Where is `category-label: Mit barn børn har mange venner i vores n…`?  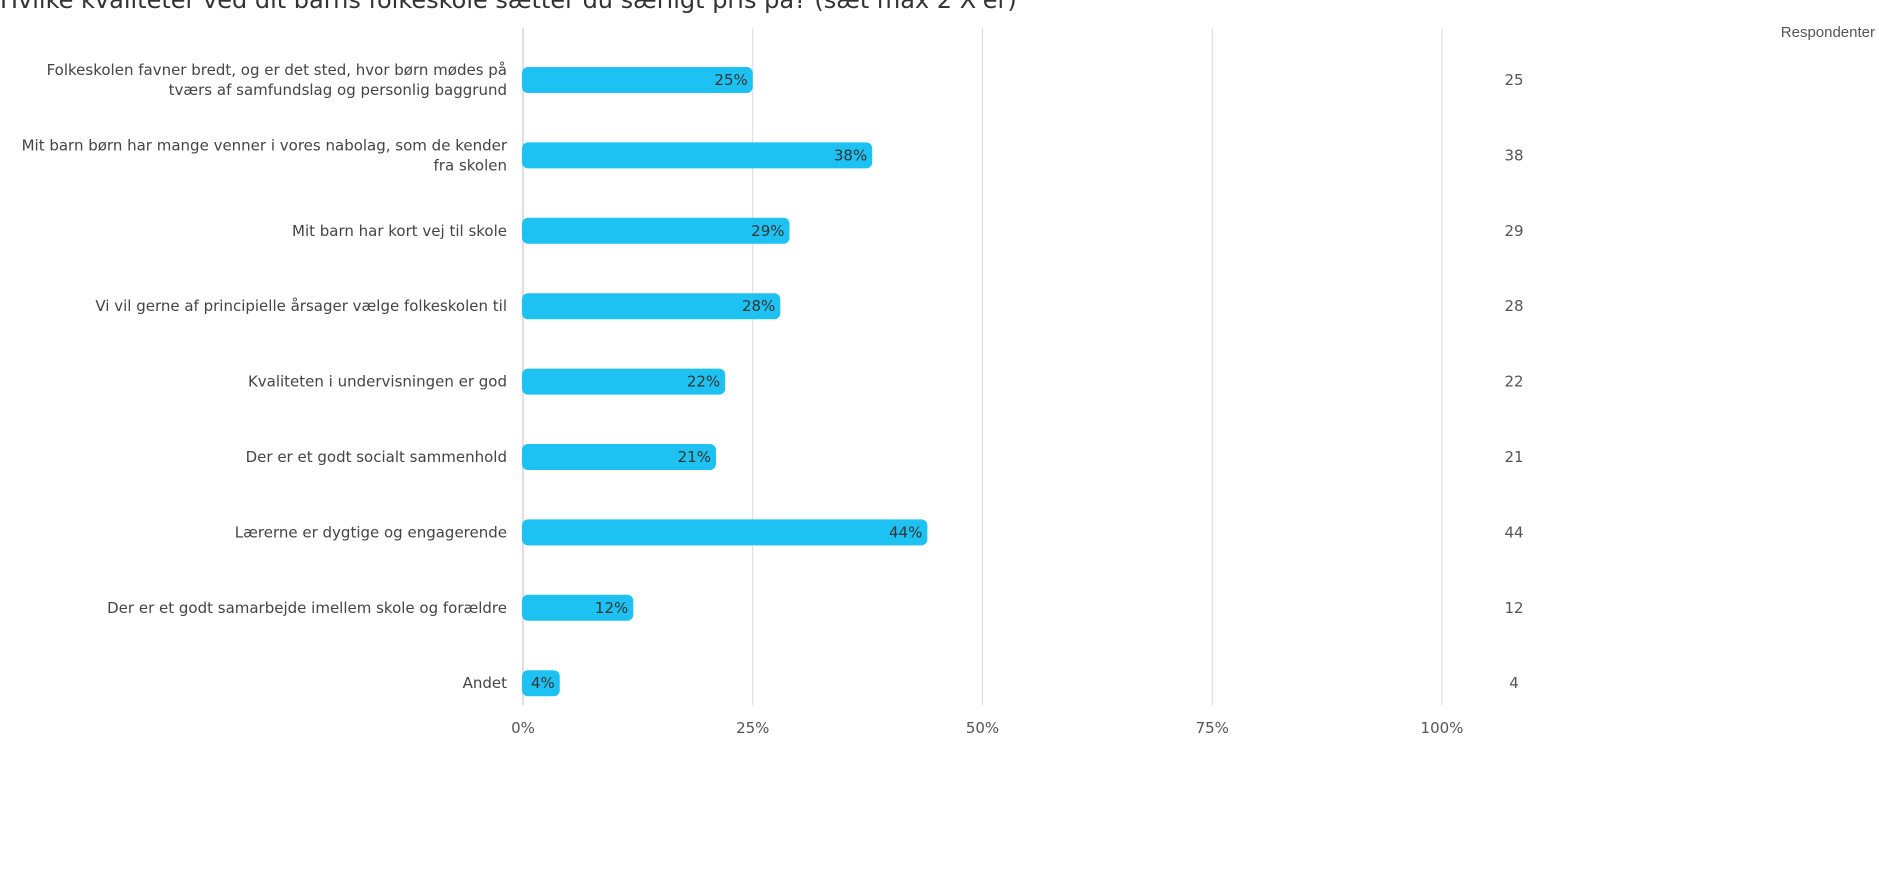
category-label: Mit barn børn har mange venner i vores n… is located at coordinates (265, 145).